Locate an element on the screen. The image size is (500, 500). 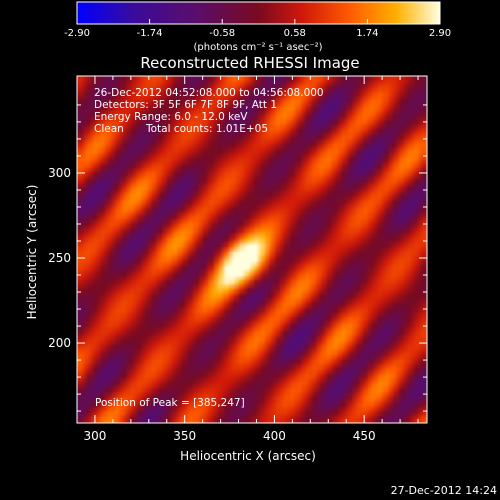
colorbar-tick-label: -1.74 is located at coordinates (150, 33).